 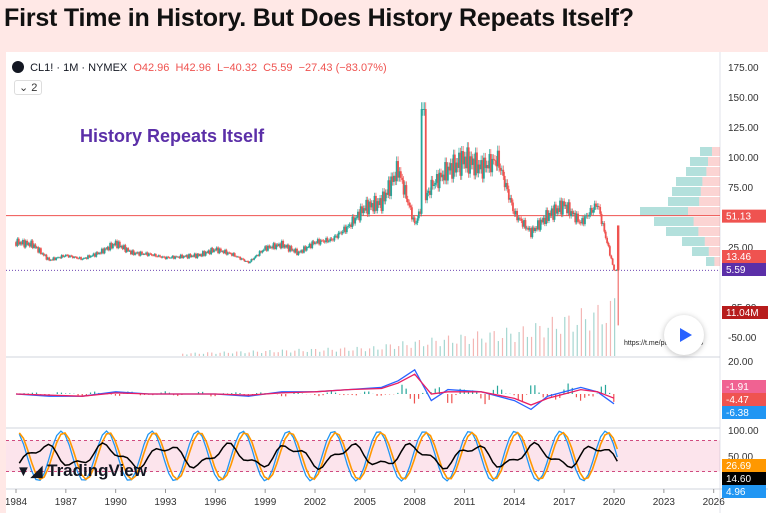 What do you see at coordinates (97, 470) in the screenshot?
I see `brand-name: TradingView` at bounding box center [97, 470].